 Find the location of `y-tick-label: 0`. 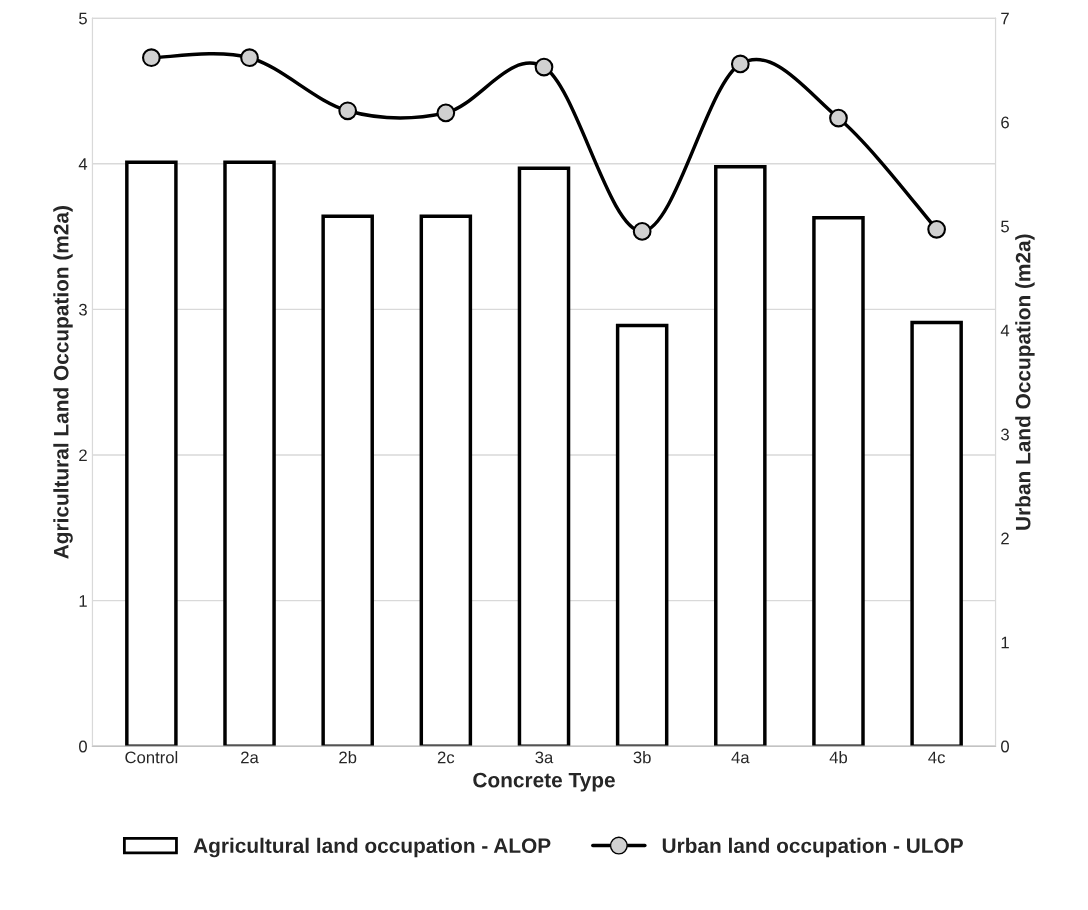

y-tick-label: 0 is located at coordinates (83, 746).